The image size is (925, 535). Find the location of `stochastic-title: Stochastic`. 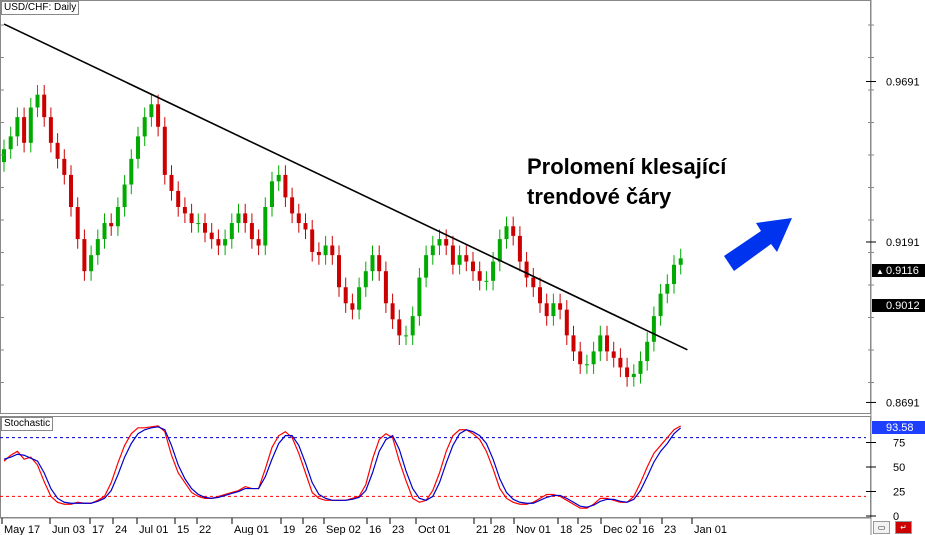

stochastic-title: Stochastic is located at coordinates (27, 424).